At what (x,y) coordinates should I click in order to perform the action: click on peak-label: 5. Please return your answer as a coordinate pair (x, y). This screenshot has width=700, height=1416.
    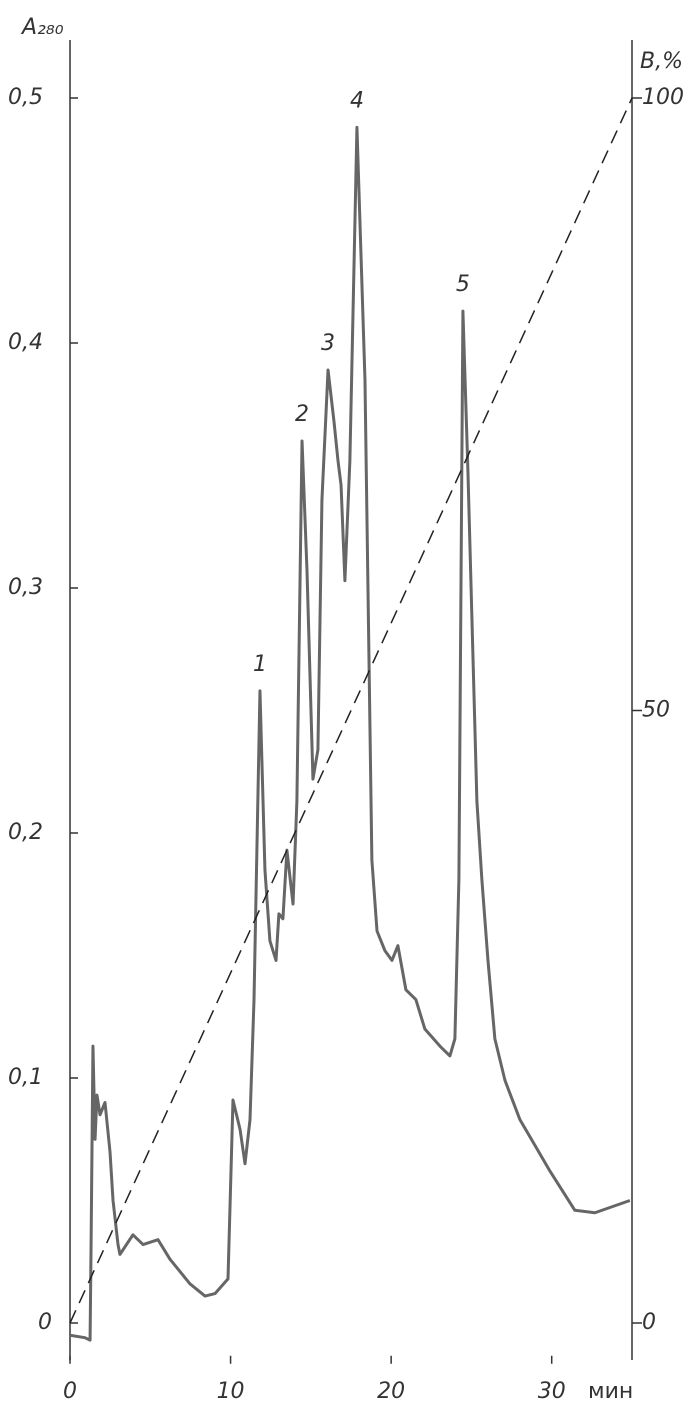
    Looking at the image, I should click on (463, 284).